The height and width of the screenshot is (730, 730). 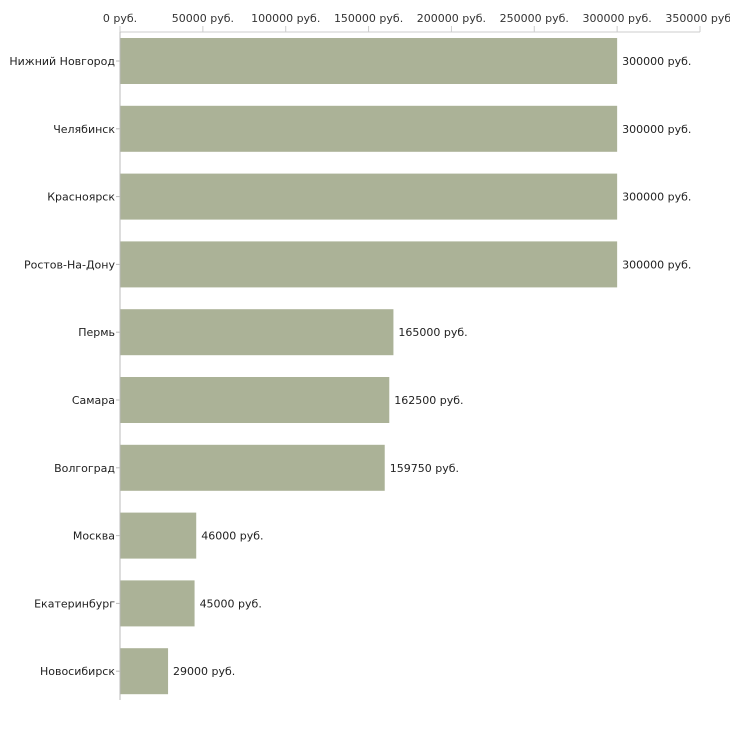 What do you see at coordinates (81, 197) in the screenshot?
I see `category-label: Красноярск` at bounding box center [81, 197].